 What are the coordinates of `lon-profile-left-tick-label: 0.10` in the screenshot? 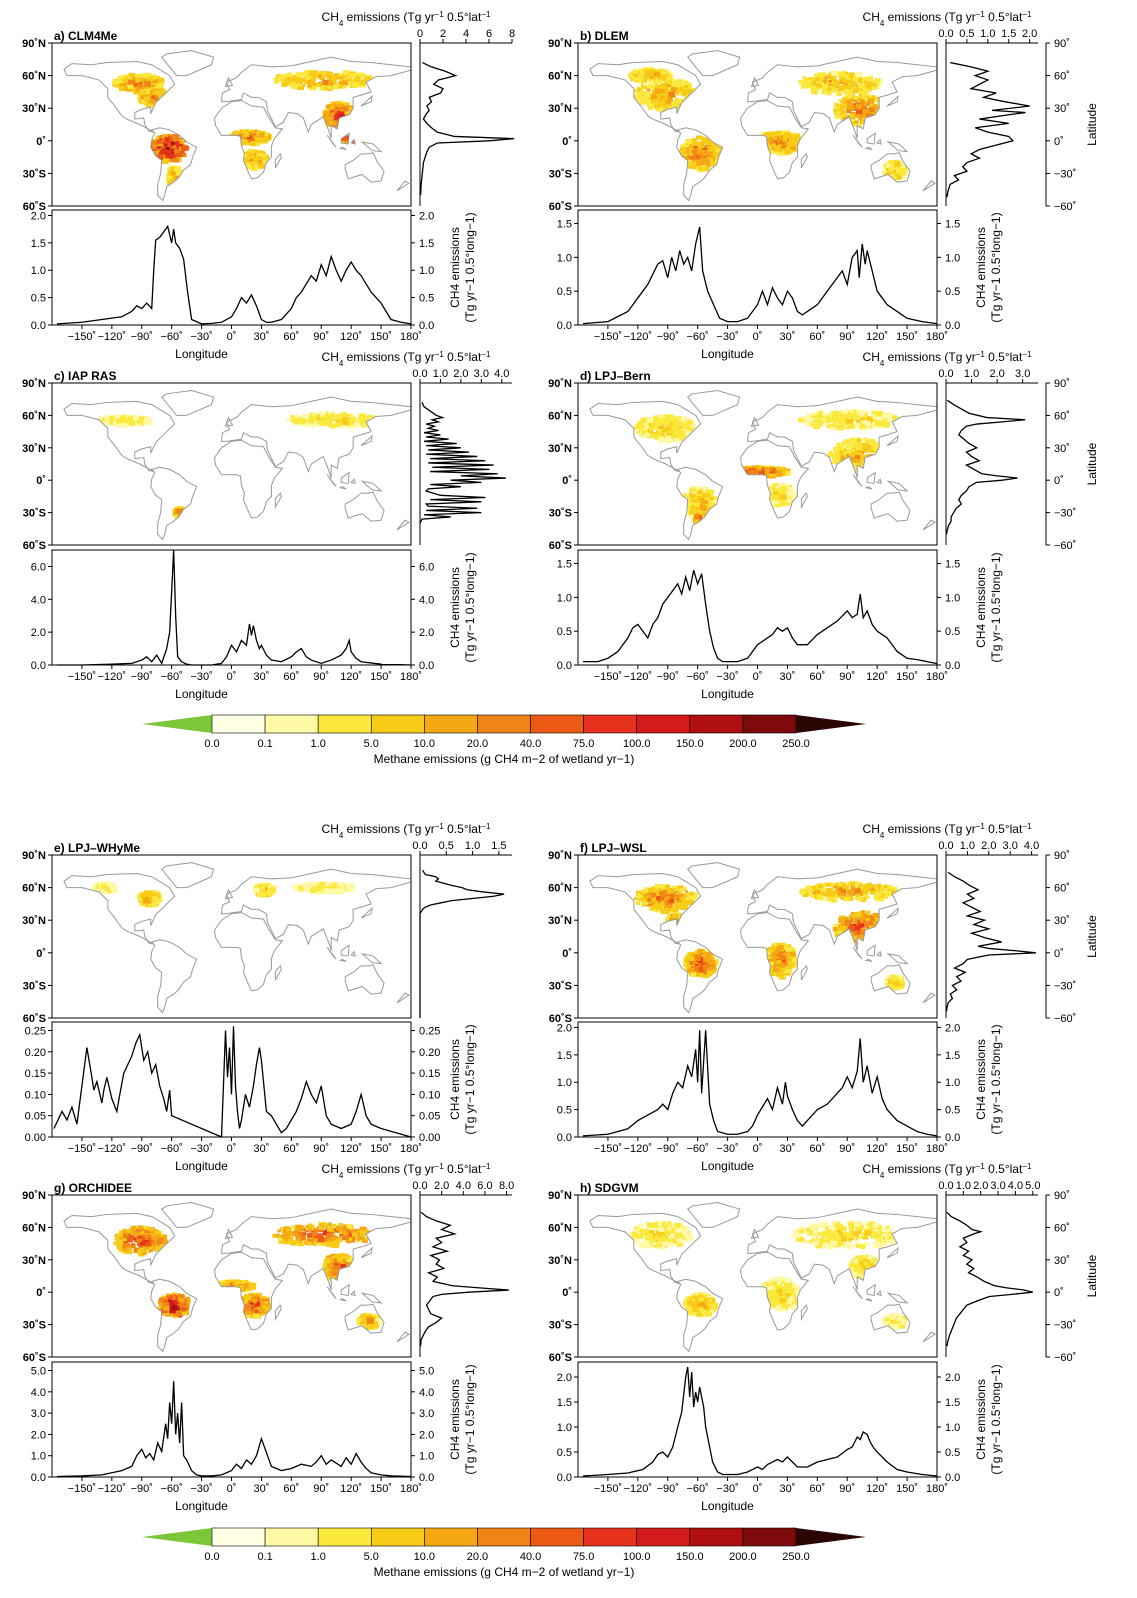 It's located at (35, 1095).